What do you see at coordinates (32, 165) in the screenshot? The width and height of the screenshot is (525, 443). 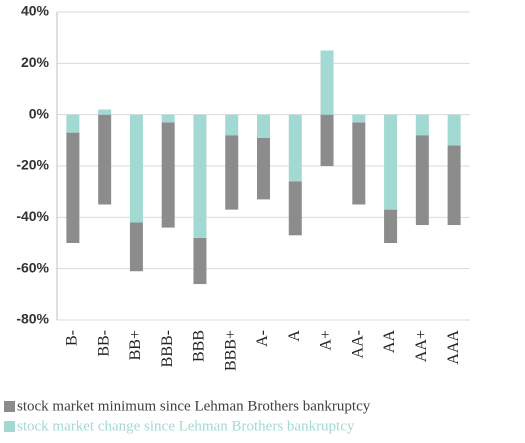 I see `y-tick-label: -20%` at bounding box center [32, 165].